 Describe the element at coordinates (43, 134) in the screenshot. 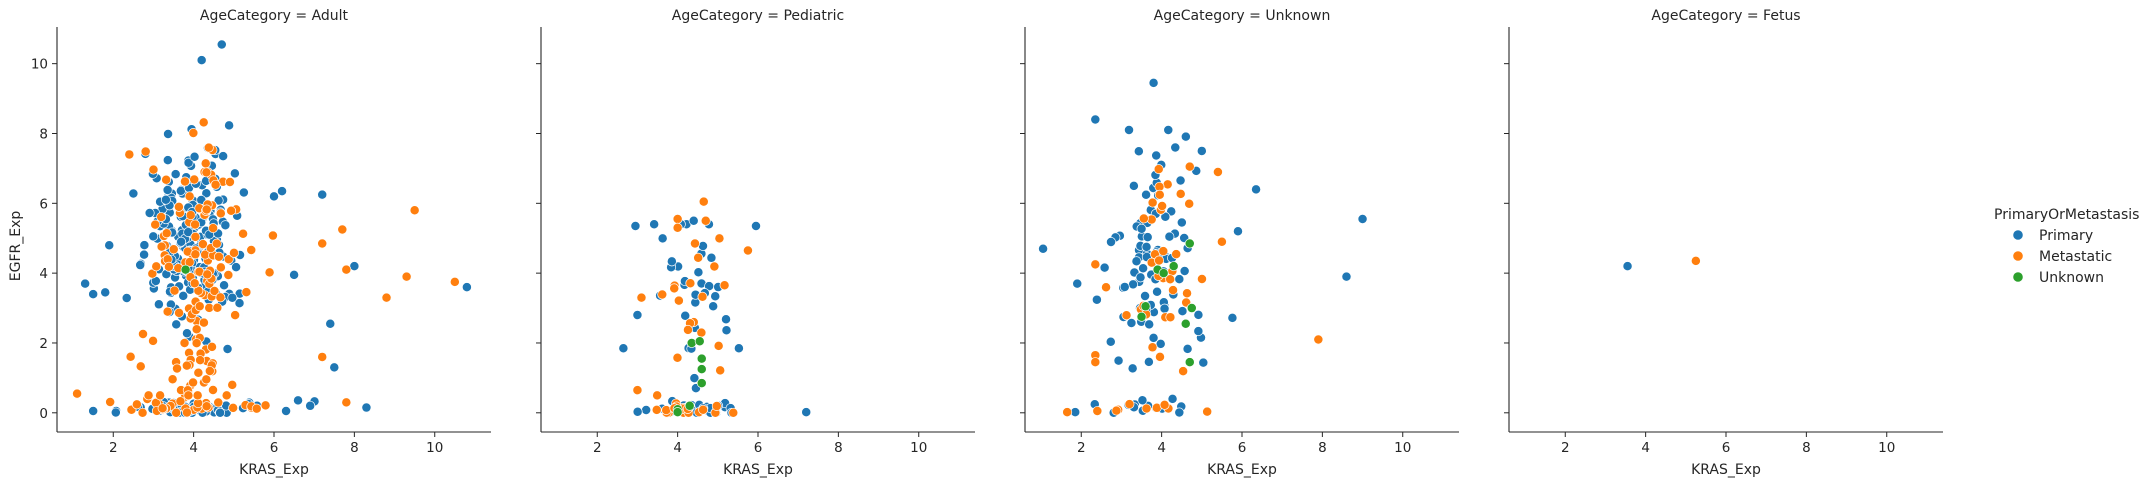

I see `y-tick-label: 8` at that location.